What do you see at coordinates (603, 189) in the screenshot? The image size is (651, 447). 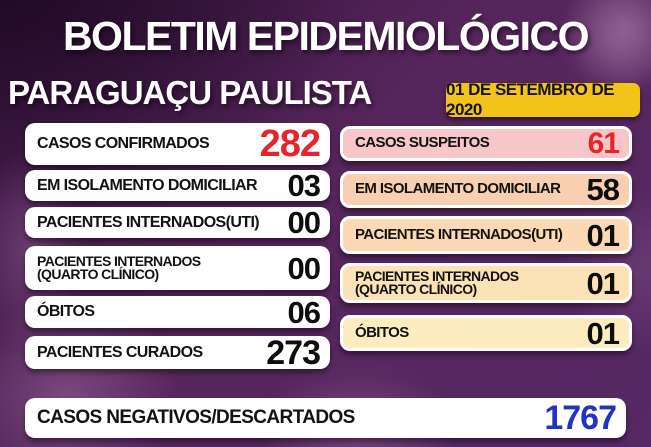 I see `stat-value: 58` at bounding box center [603, 189].